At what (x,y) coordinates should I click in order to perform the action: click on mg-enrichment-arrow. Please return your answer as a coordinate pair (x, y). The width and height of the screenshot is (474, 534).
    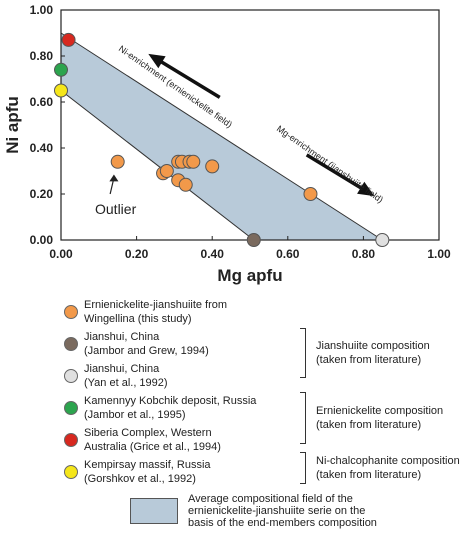
    Looking at the image, I should click on (338, 174).